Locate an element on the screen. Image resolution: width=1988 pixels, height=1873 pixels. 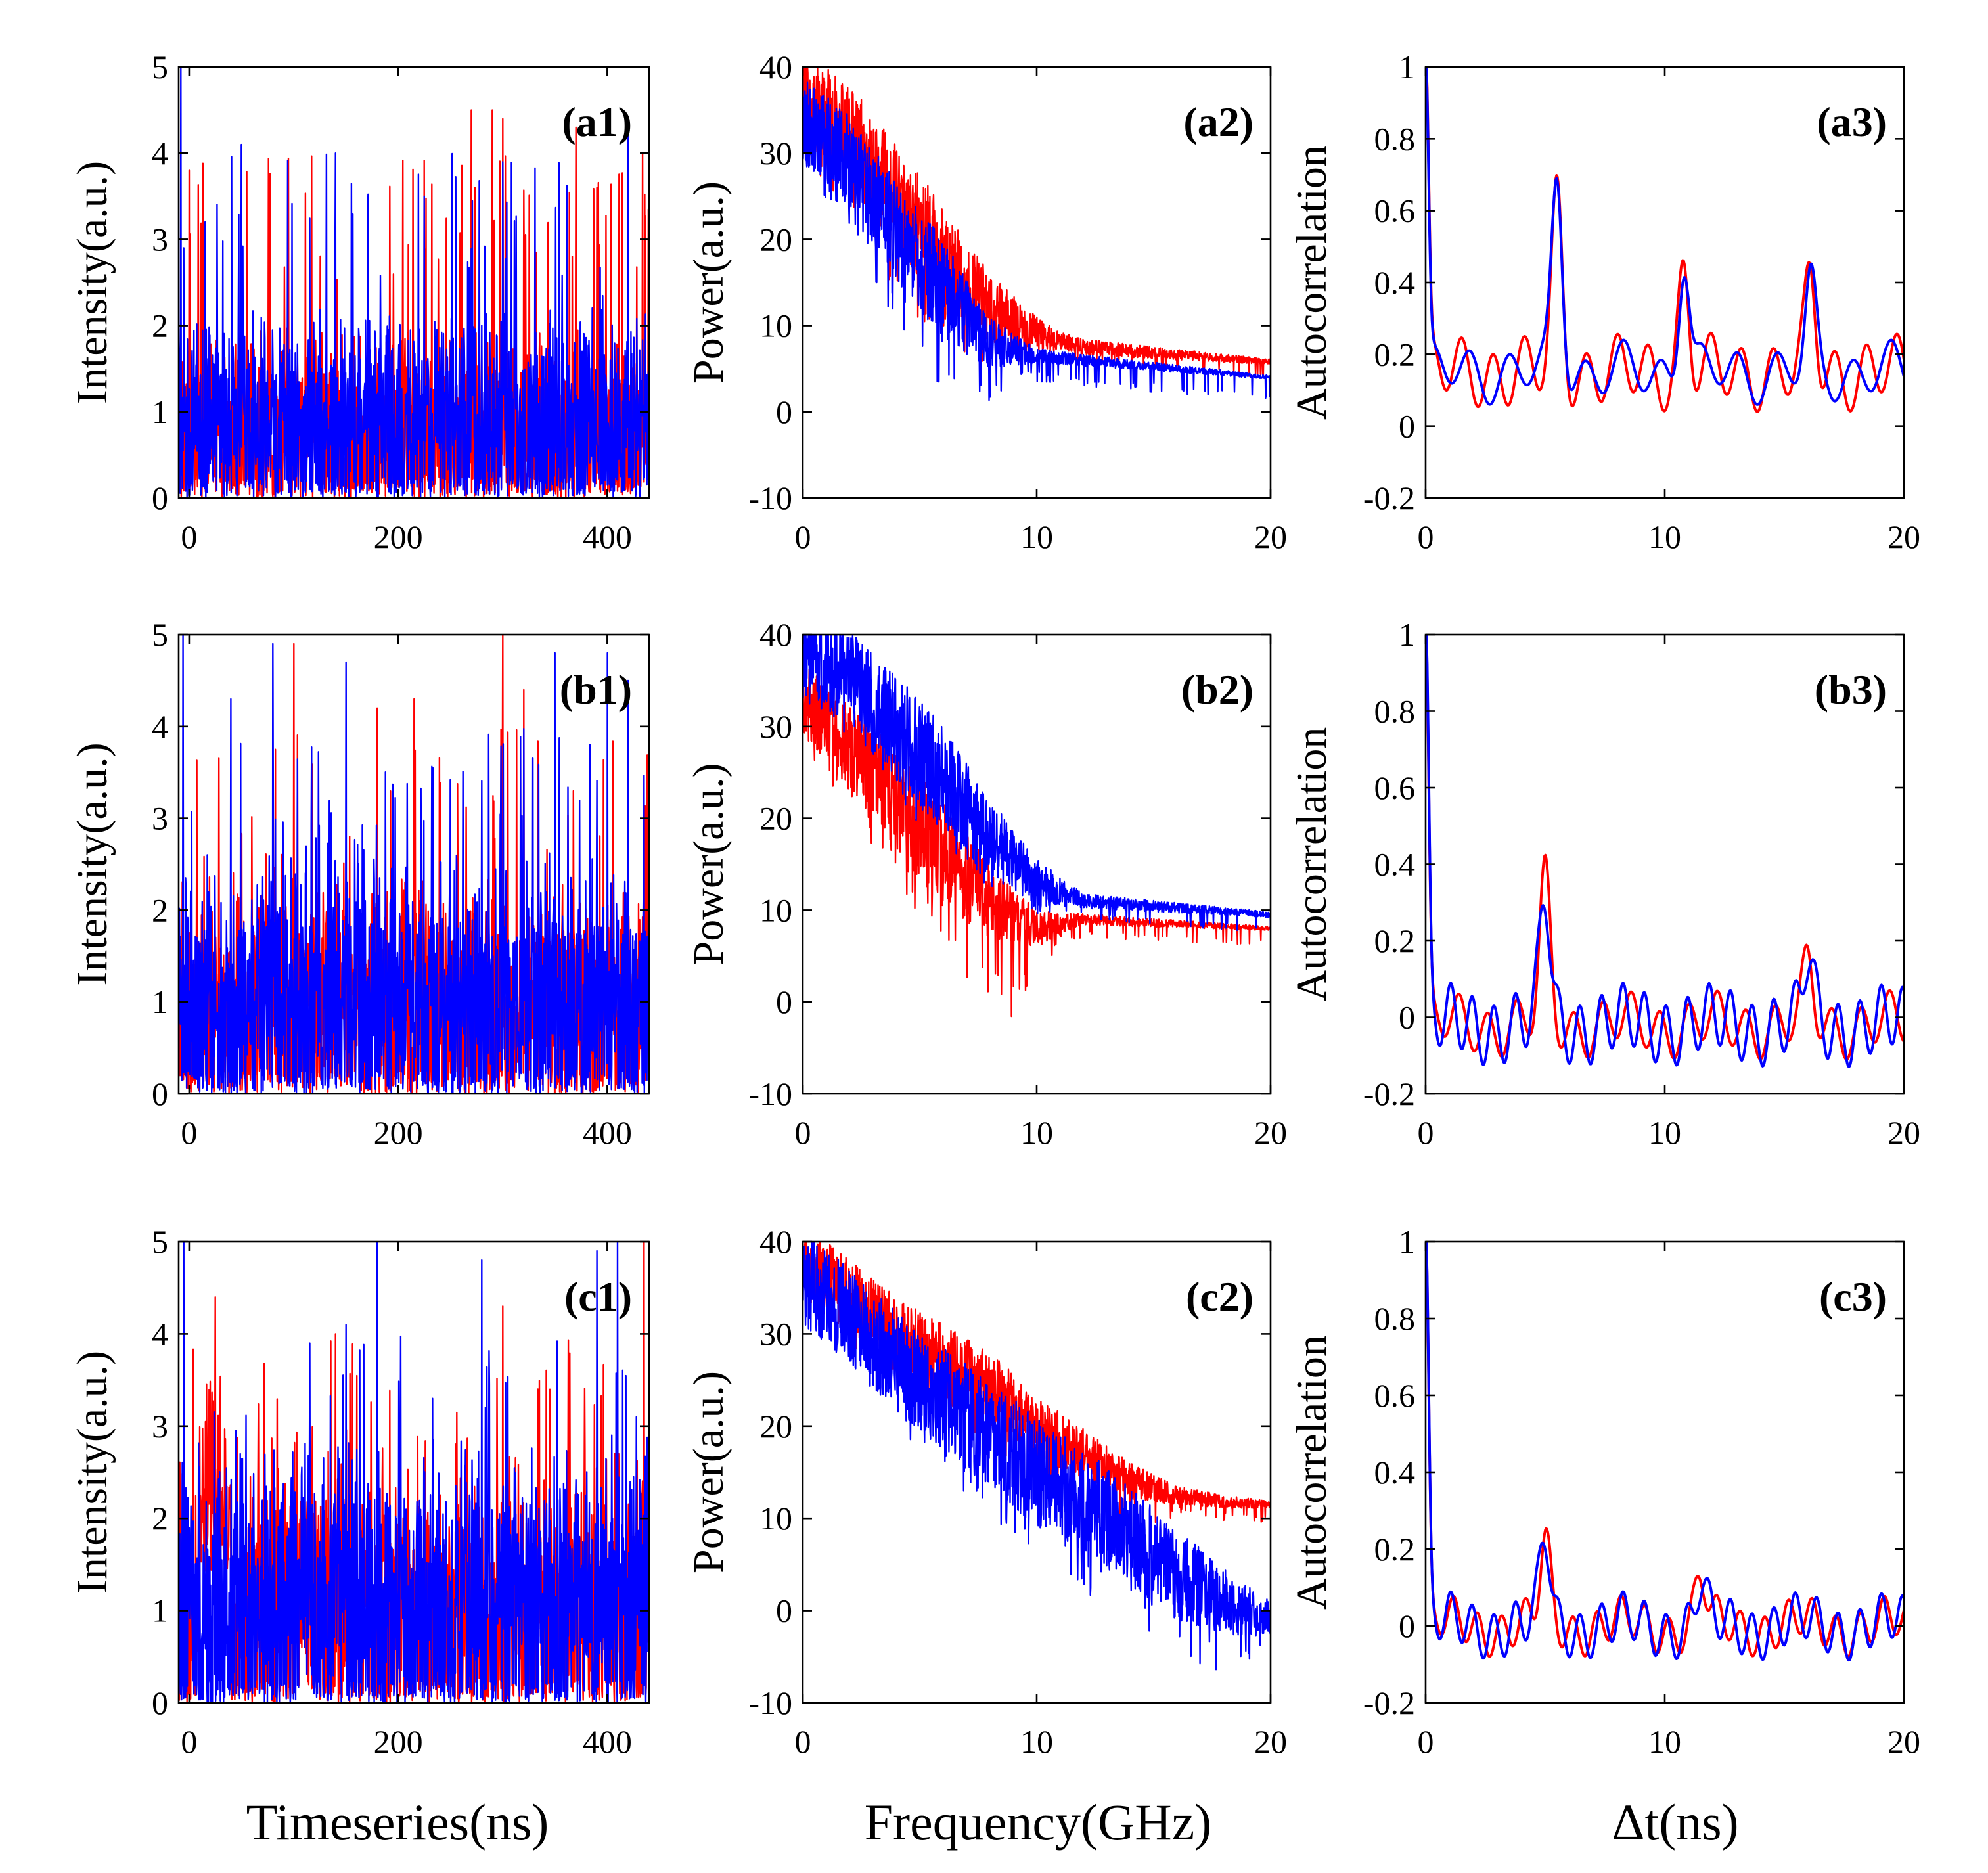
y-axis-label-c1: Intensity(a.u.) is located at coordinates (92, 1472).